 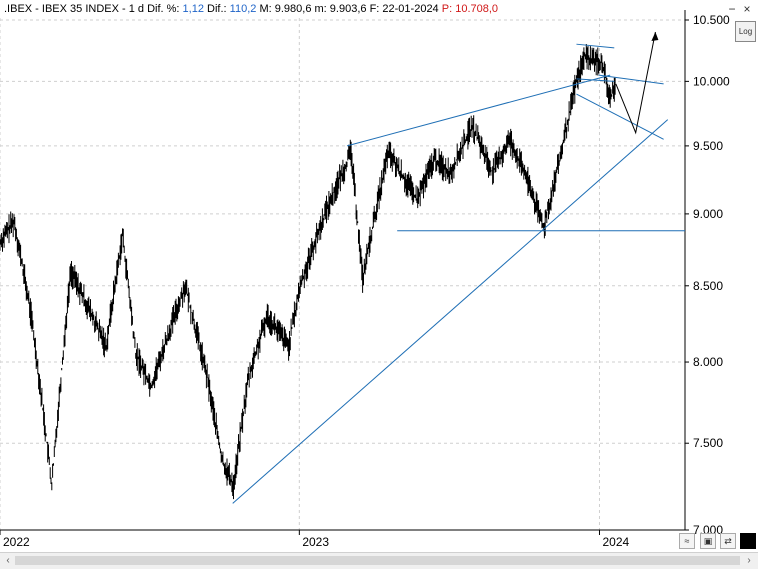 What do you see at coordinates (136, 9) in the screenshot?
I see `interval-label: 1 d` at bounding box center [136, 9].